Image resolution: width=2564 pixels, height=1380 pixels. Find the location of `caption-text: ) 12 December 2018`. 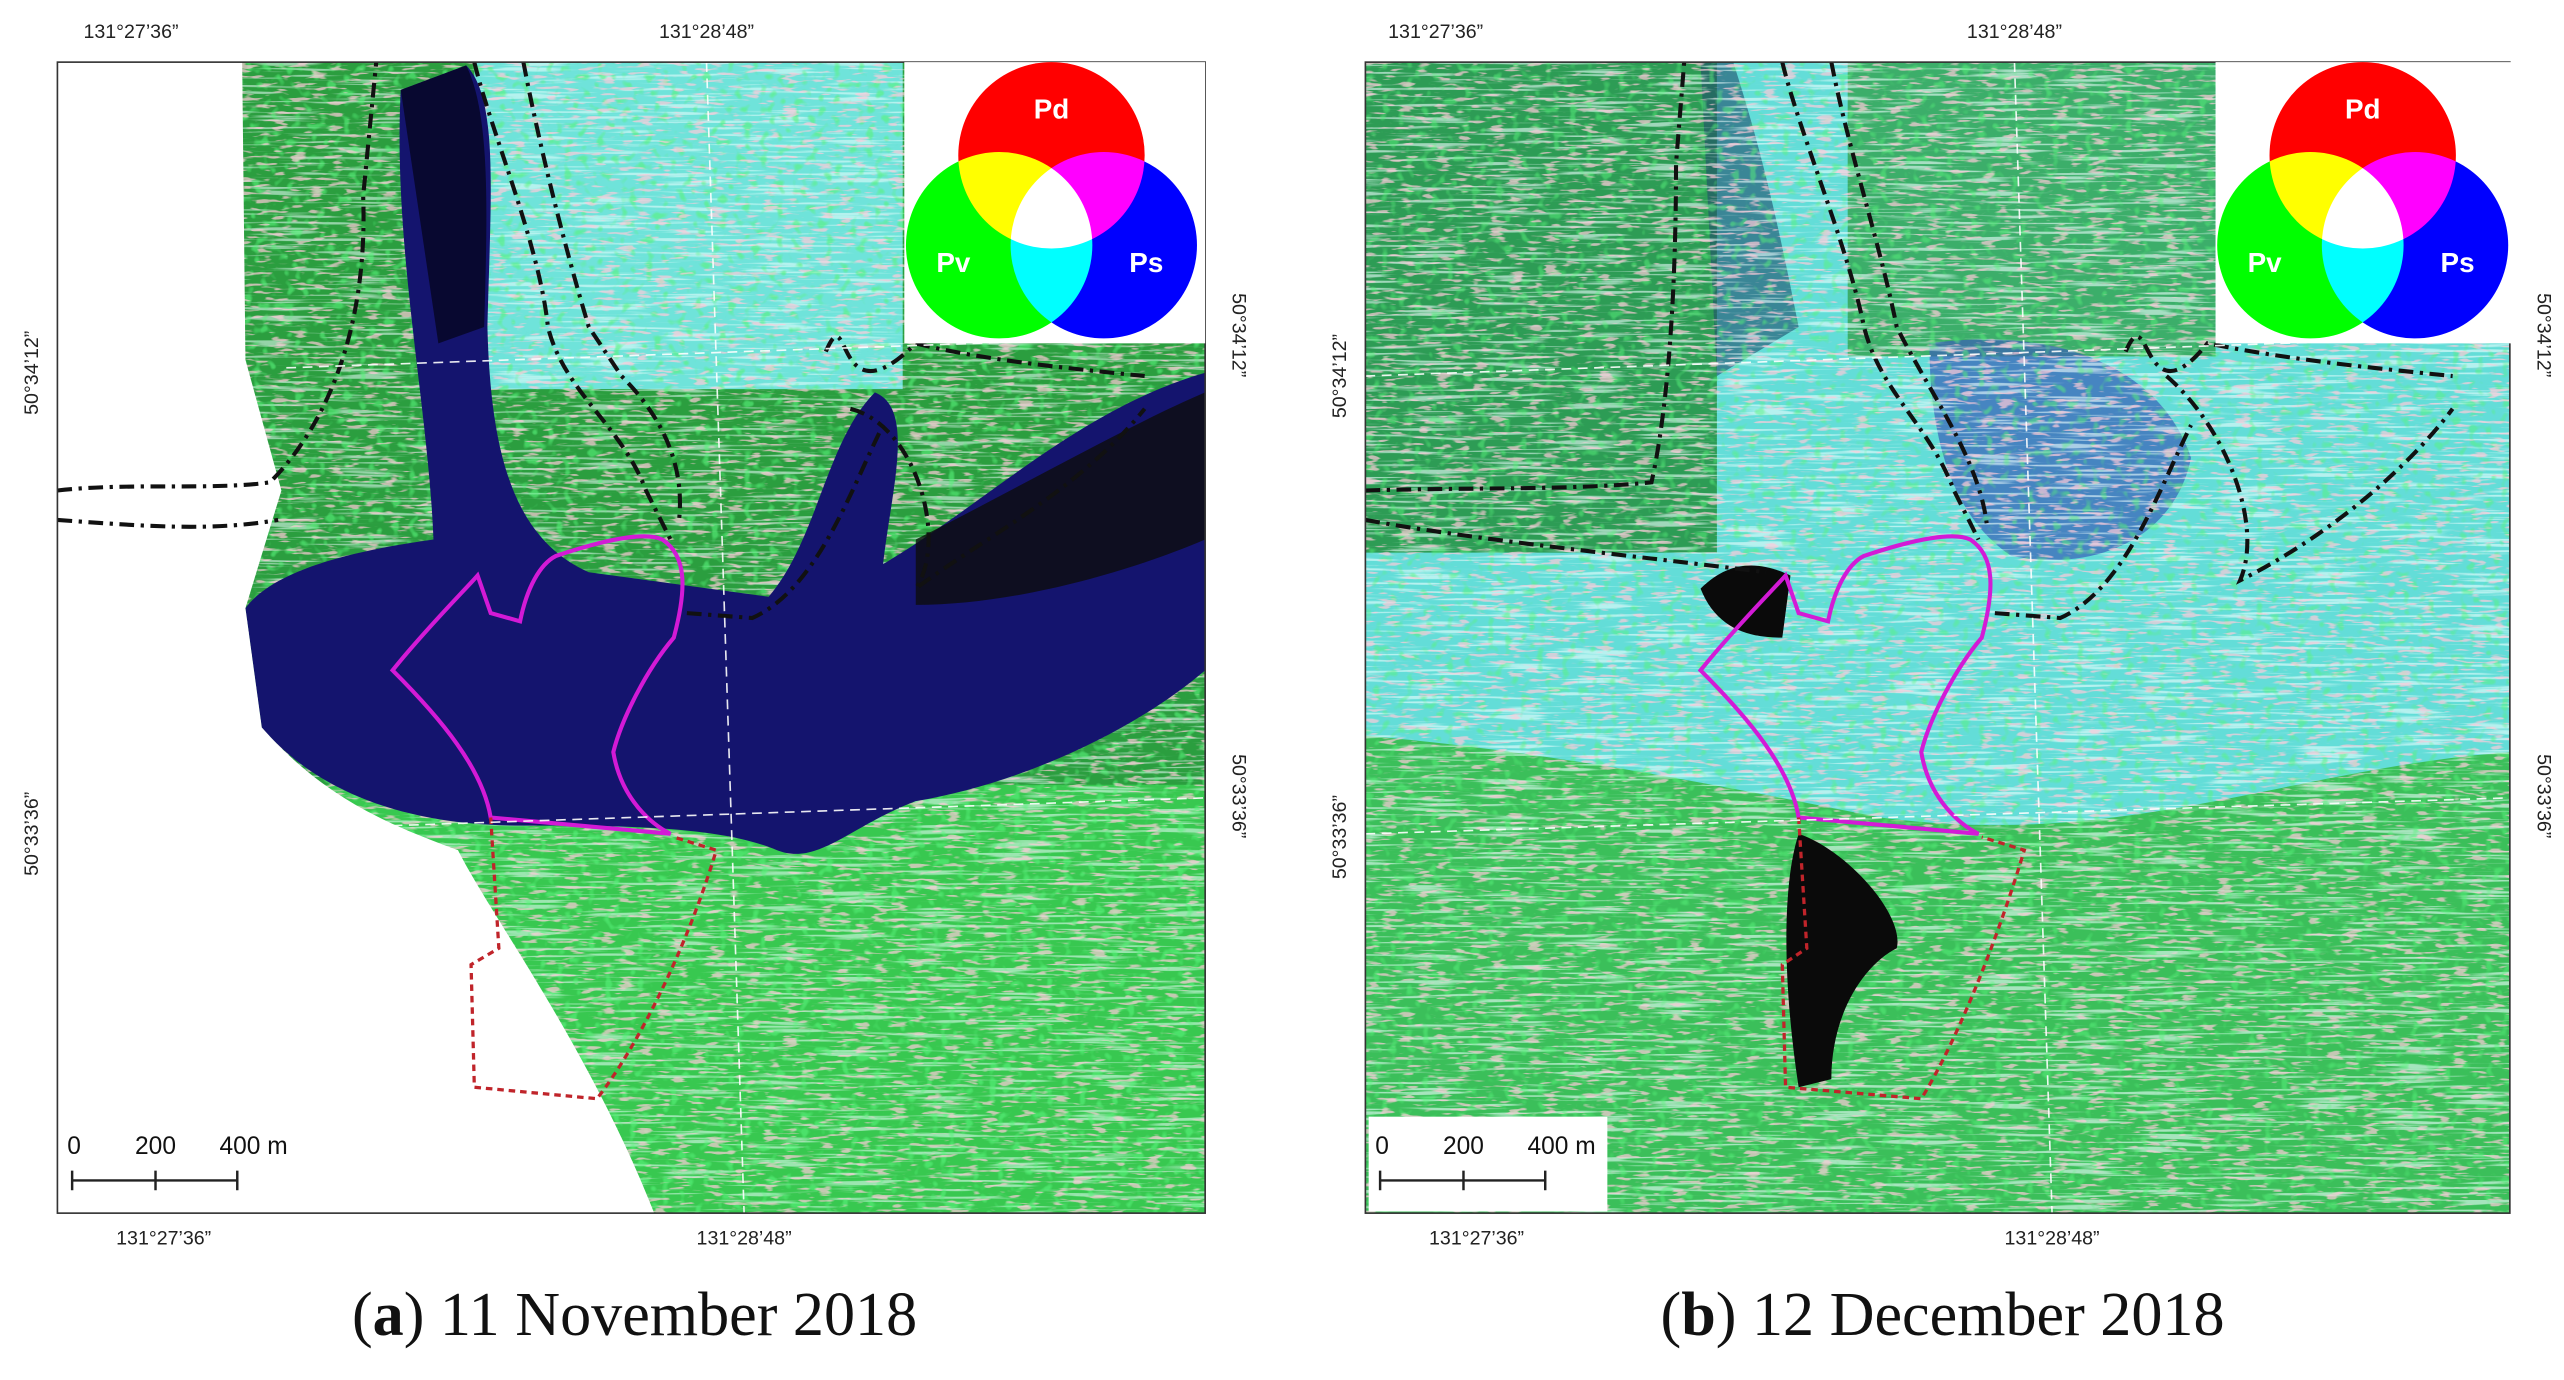

caption-text: ) 12 December 2018 is located at coordinates (1970, 1315).